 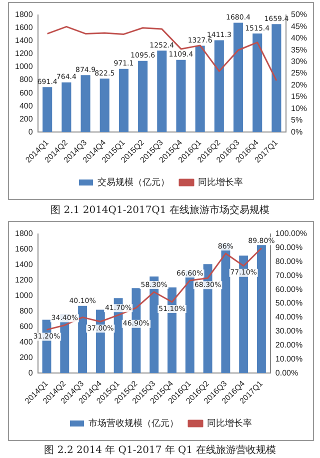 I want to click on y2-tick-label: 40%, so click(x=299, y=38).